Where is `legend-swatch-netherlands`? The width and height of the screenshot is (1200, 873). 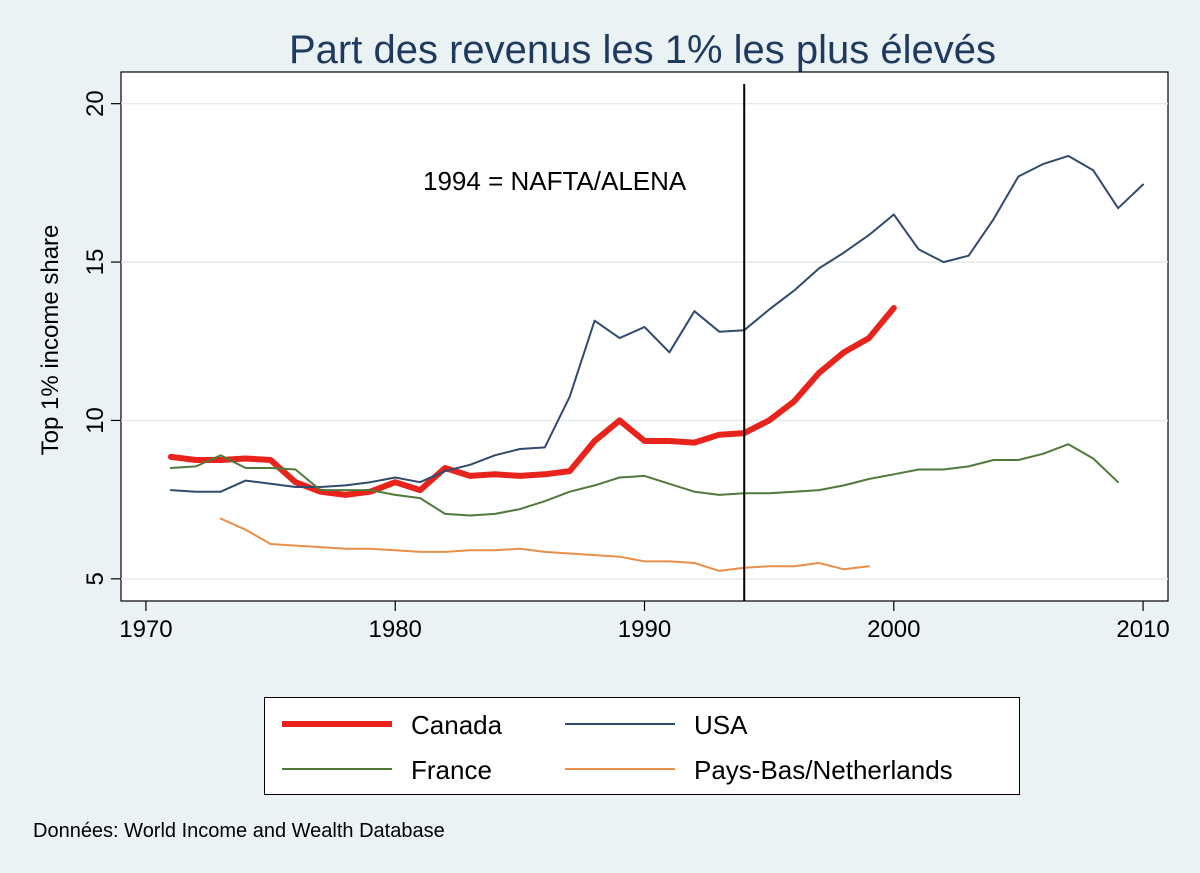 legend-swatch-netherlands is located at coordinates (620, 769).